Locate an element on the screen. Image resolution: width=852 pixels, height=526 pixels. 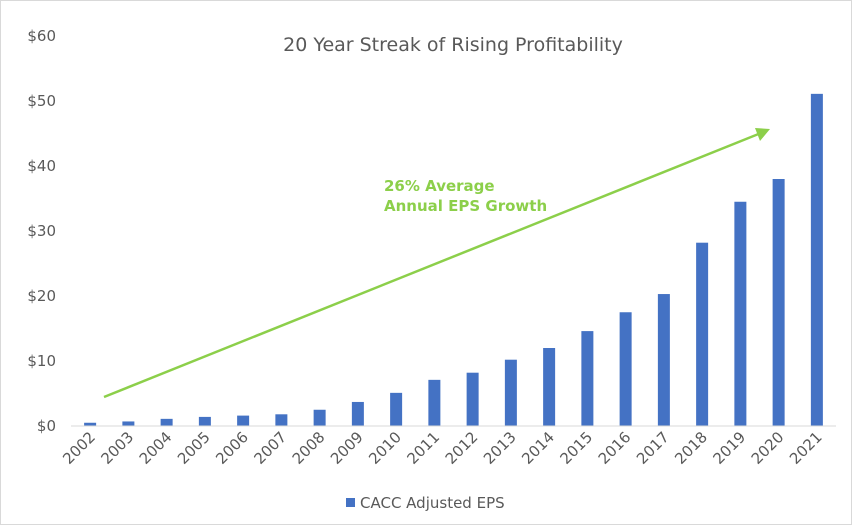
x-tick-label: 2004 is located at coordinates (156, 448).